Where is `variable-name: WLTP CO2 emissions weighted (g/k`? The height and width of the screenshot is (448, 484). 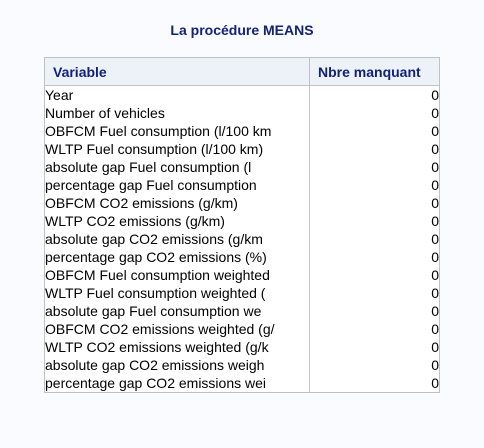
variable-name: WLTP CO2 emissions weighted (g/k is located at coordinates (157, 347).